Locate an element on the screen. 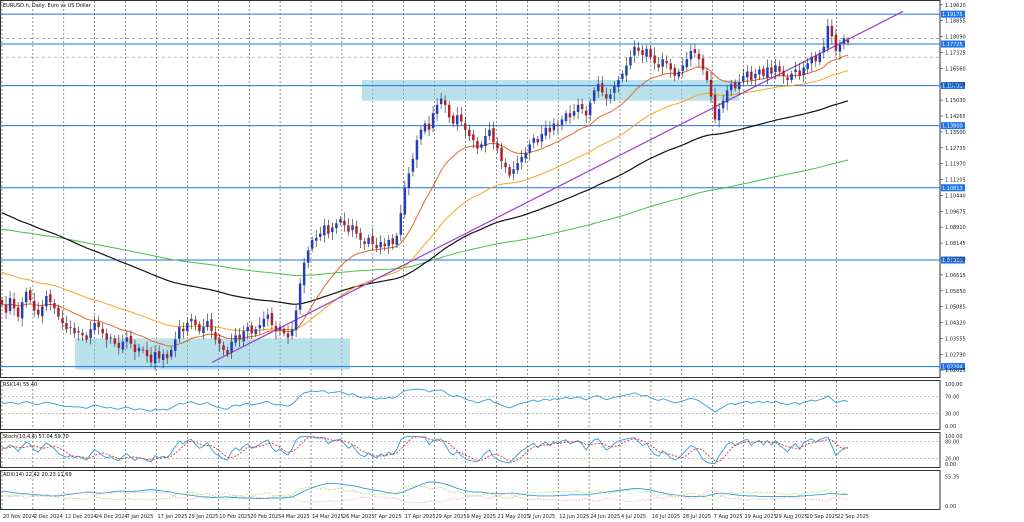 Image resolution: width=1024 pixels, height=522 pixels. x-tick-label: 24 Jun 2025 is located at coordinates (605, 517).